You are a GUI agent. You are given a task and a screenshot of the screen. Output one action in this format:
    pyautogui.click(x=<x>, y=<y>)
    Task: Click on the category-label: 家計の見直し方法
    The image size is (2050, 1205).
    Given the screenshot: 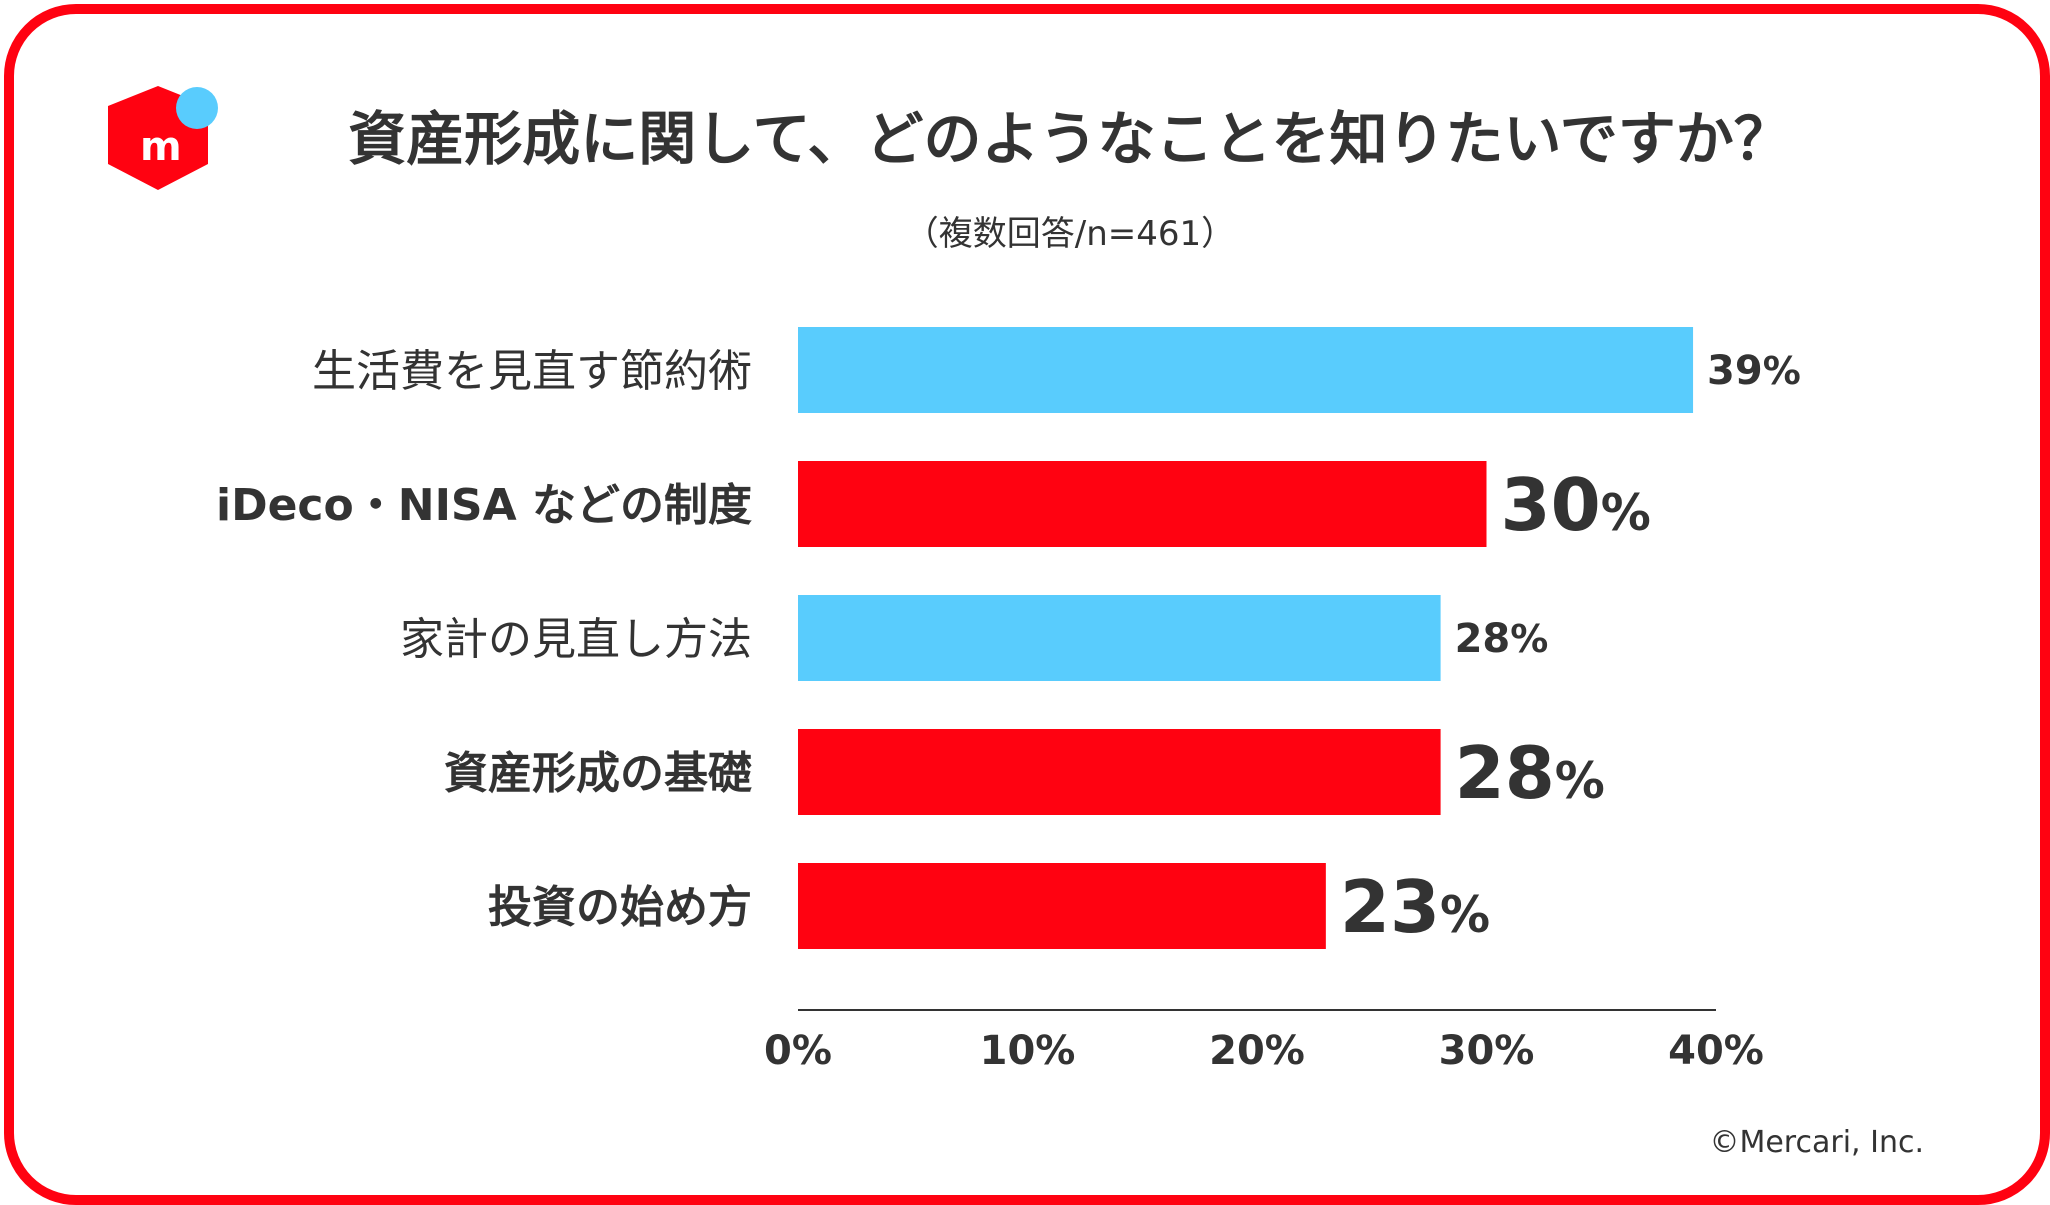 What is the action you would take?
    pyautogui.click(x=576, y=639)
    